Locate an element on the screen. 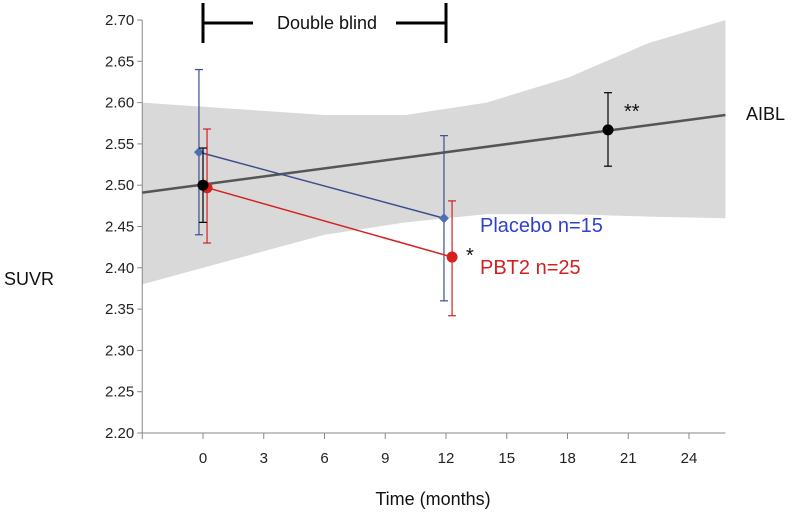  y-tick-label: 2.60 is located at coordinates (119, 103).